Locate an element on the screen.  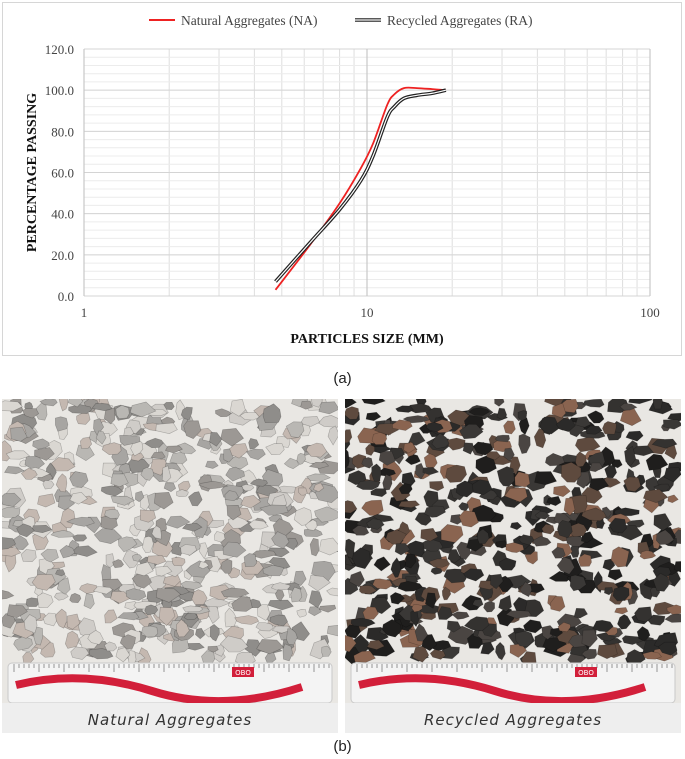
panel-a-label: (a) is located at coordinates (342, 378).